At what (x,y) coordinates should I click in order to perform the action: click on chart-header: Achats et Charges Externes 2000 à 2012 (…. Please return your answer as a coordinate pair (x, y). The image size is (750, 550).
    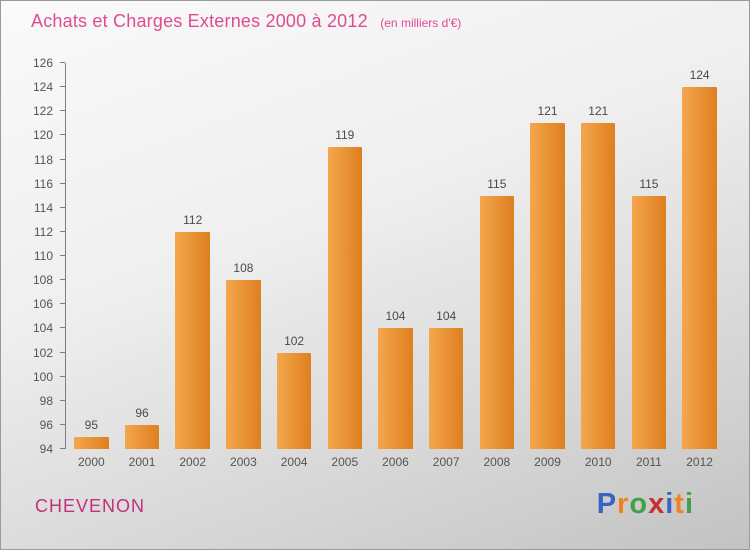
    Looking at the image, I should click on (246, 21).